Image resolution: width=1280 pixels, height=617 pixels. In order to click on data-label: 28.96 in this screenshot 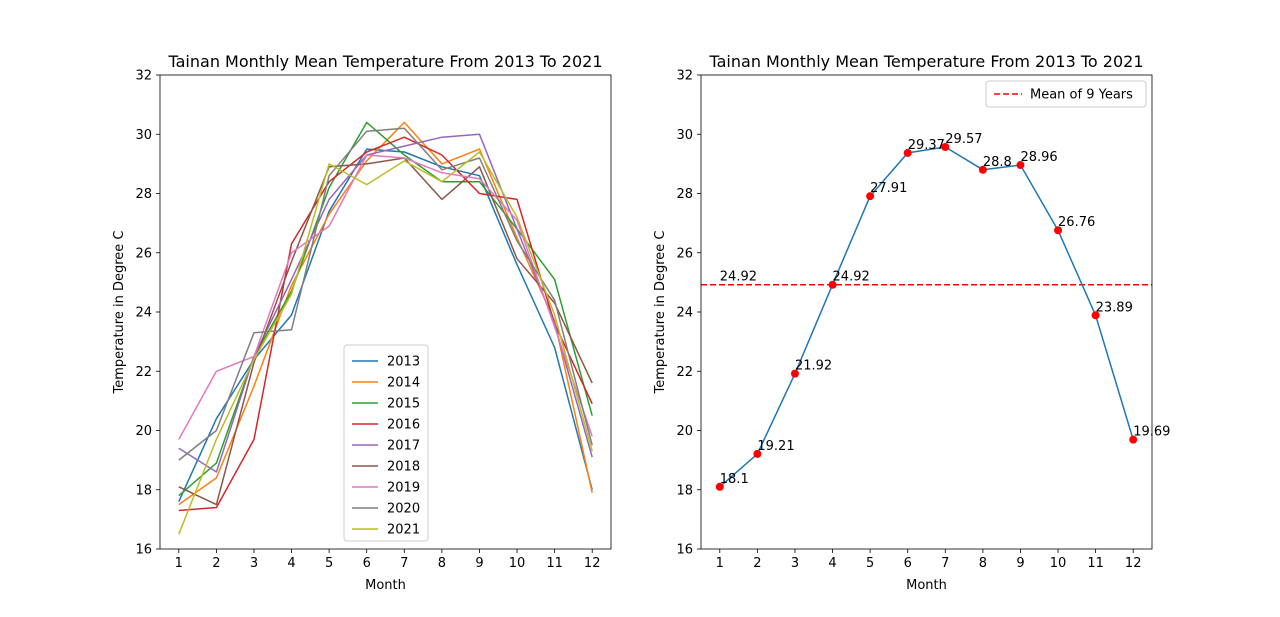, I will do `click(1038, 157)`.